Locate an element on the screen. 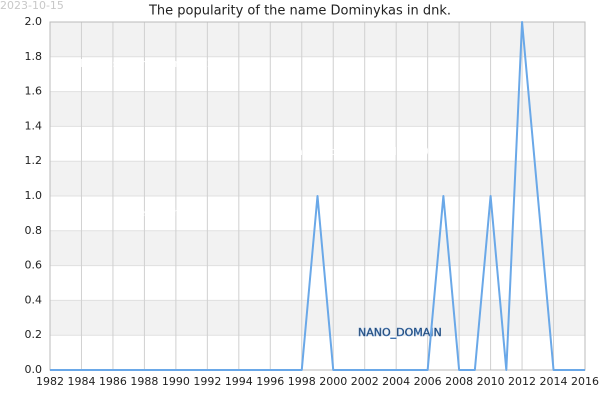 The image size is (600, 400). x-tick-label: 1984 is located at coordinates (81, 381).